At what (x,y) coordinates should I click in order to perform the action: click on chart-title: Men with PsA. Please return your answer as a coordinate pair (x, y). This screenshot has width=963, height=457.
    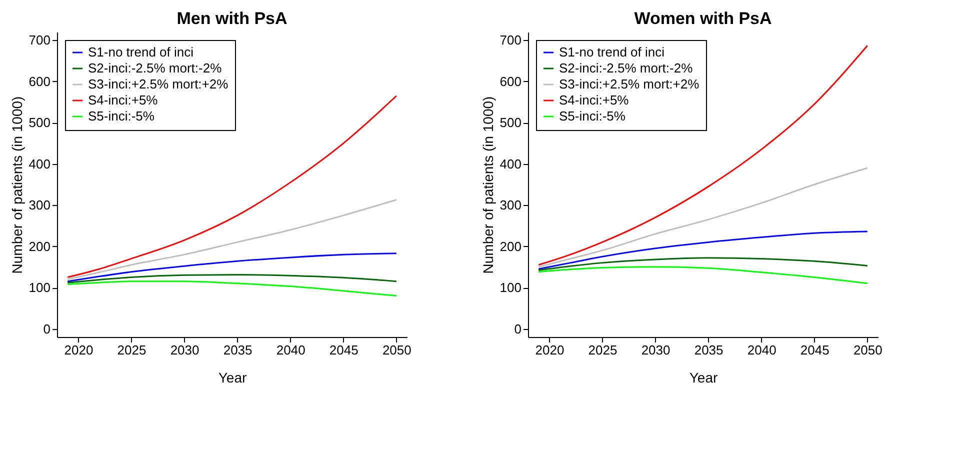
    Looking at the image, I should click on (232, 18).